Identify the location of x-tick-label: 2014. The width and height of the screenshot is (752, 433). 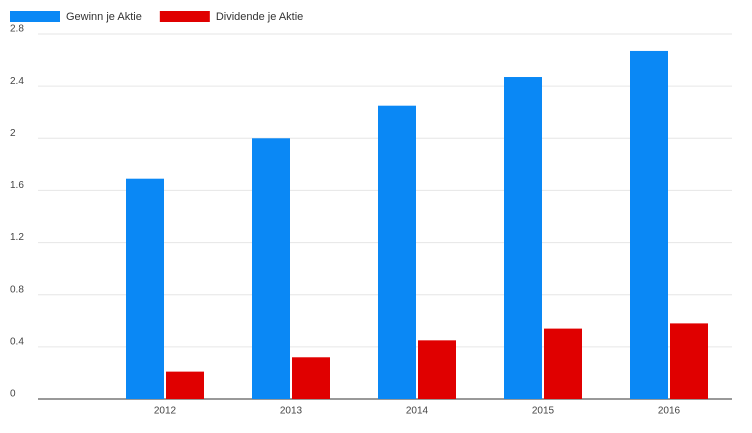
(417, 411).